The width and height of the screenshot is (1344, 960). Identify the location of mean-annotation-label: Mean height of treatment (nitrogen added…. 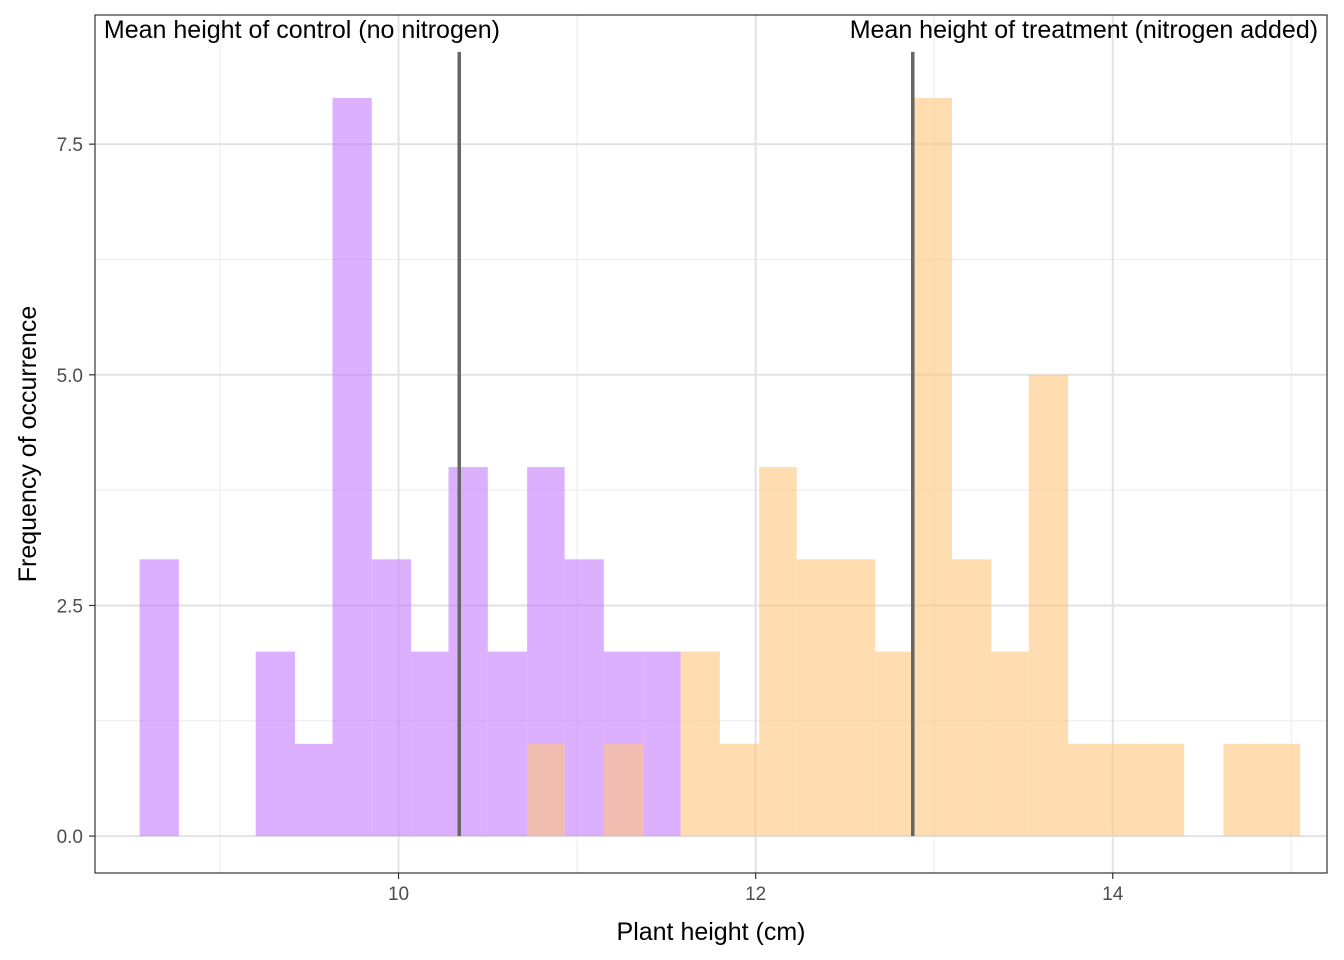
(1084, 30).